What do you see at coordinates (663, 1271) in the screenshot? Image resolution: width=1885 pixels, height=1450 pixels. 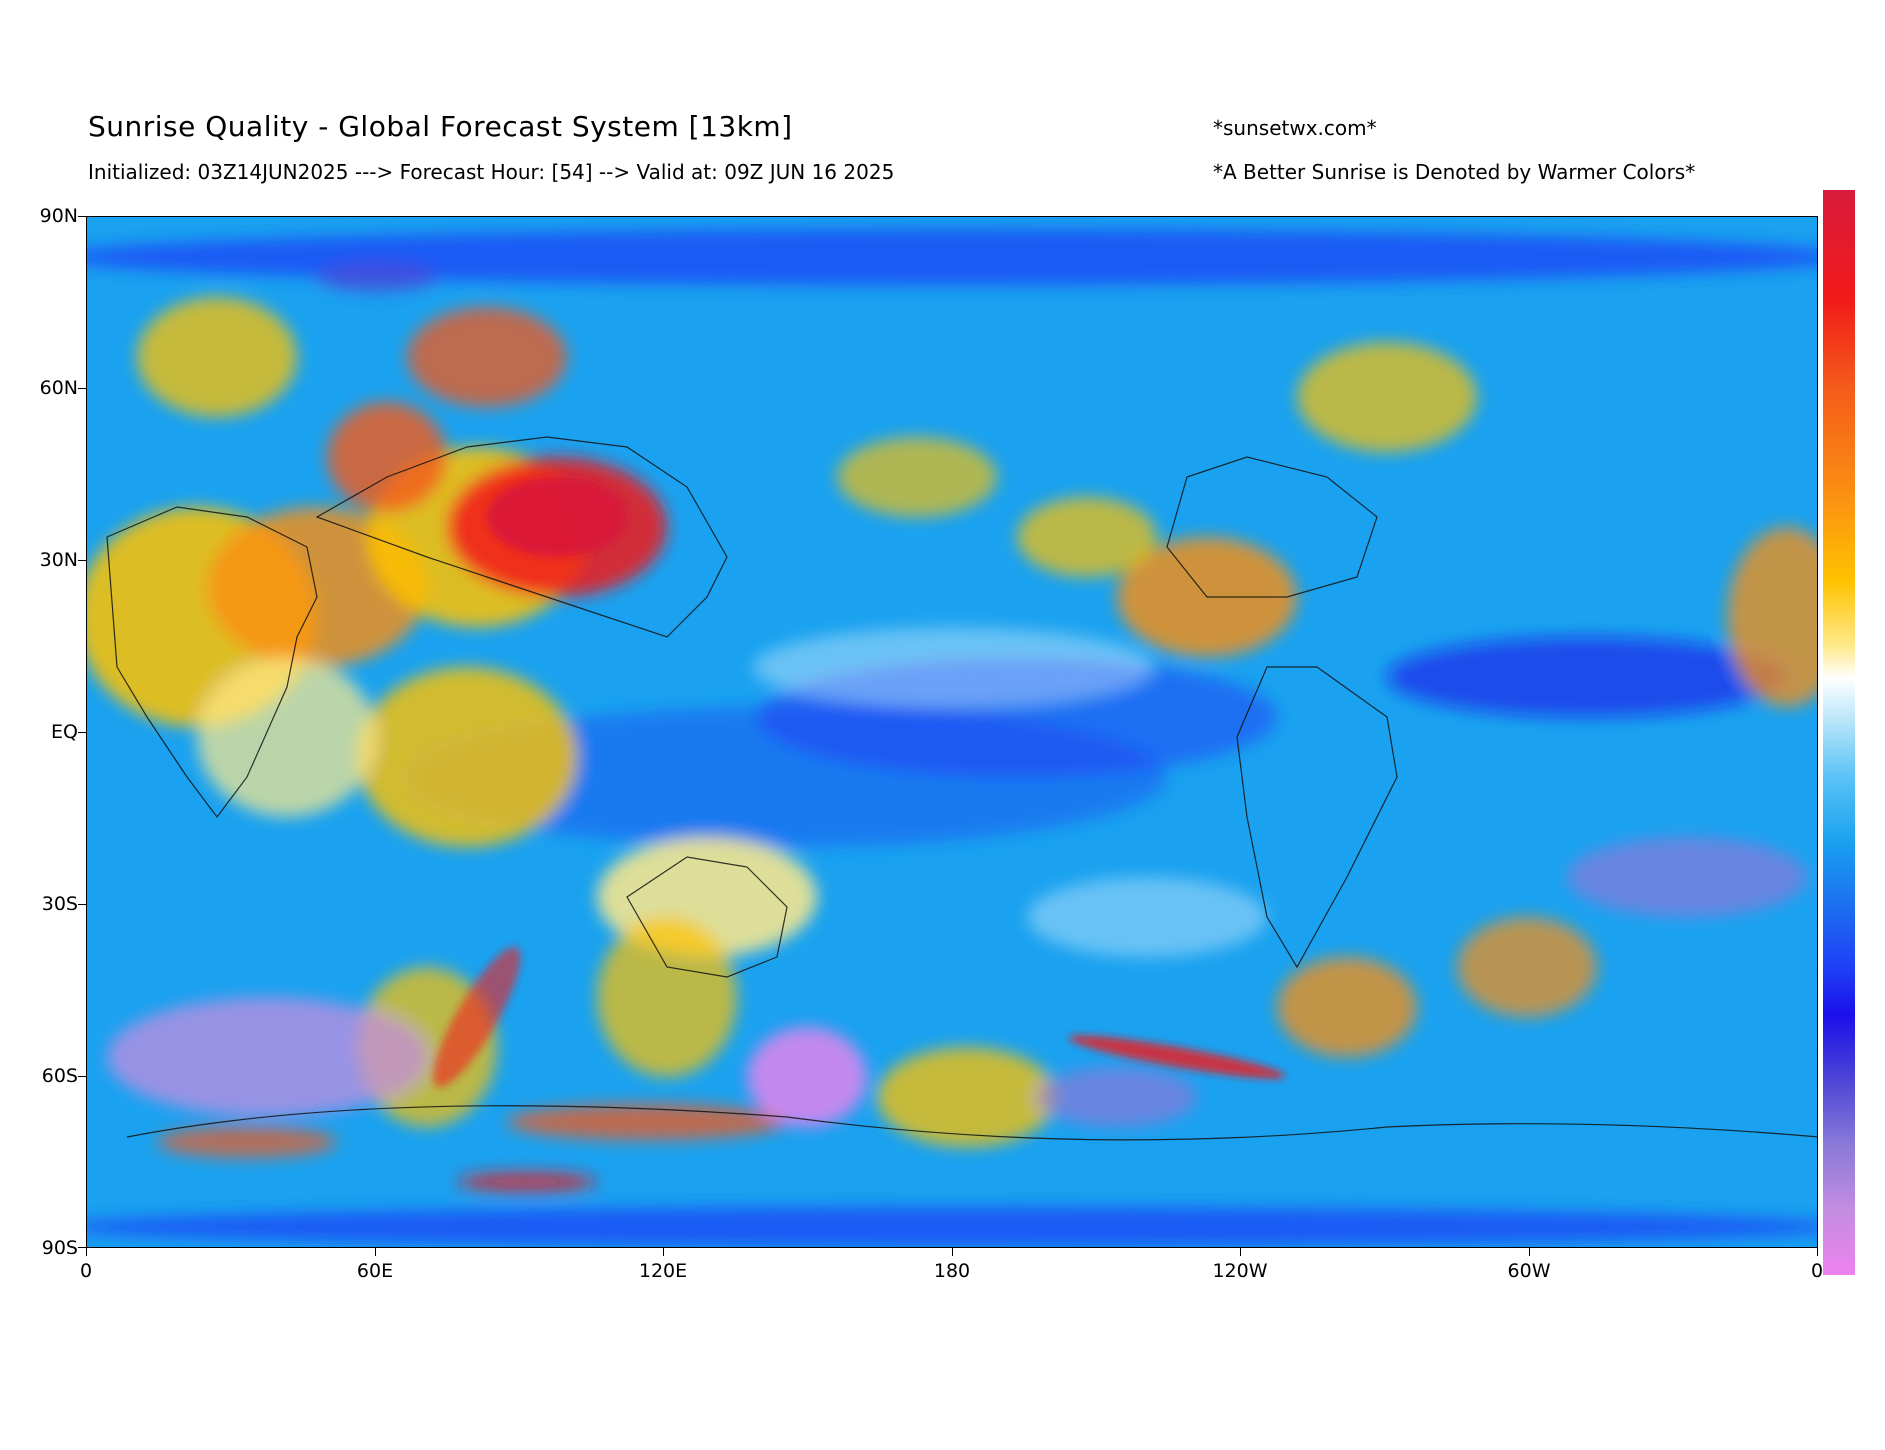 I see `x-tick-120e: 120E` at bounding box center [663, 1271].